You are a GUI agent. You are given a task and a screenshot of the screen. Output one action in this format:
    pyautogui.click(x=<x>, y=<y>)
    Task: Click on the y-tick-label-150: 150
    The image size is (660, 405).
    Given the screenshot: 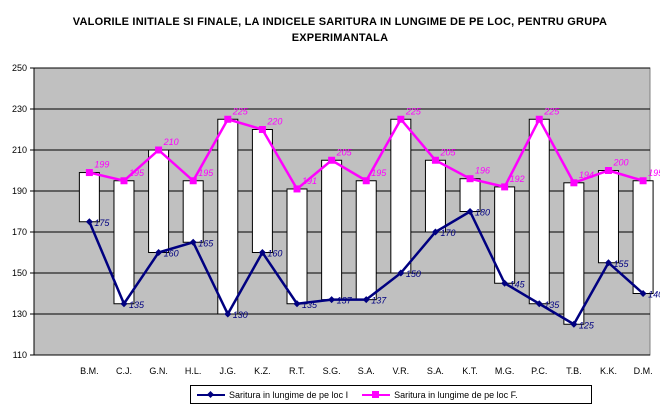 What is the action you would take?
    pyautogui.click(x=19, y=273)
    